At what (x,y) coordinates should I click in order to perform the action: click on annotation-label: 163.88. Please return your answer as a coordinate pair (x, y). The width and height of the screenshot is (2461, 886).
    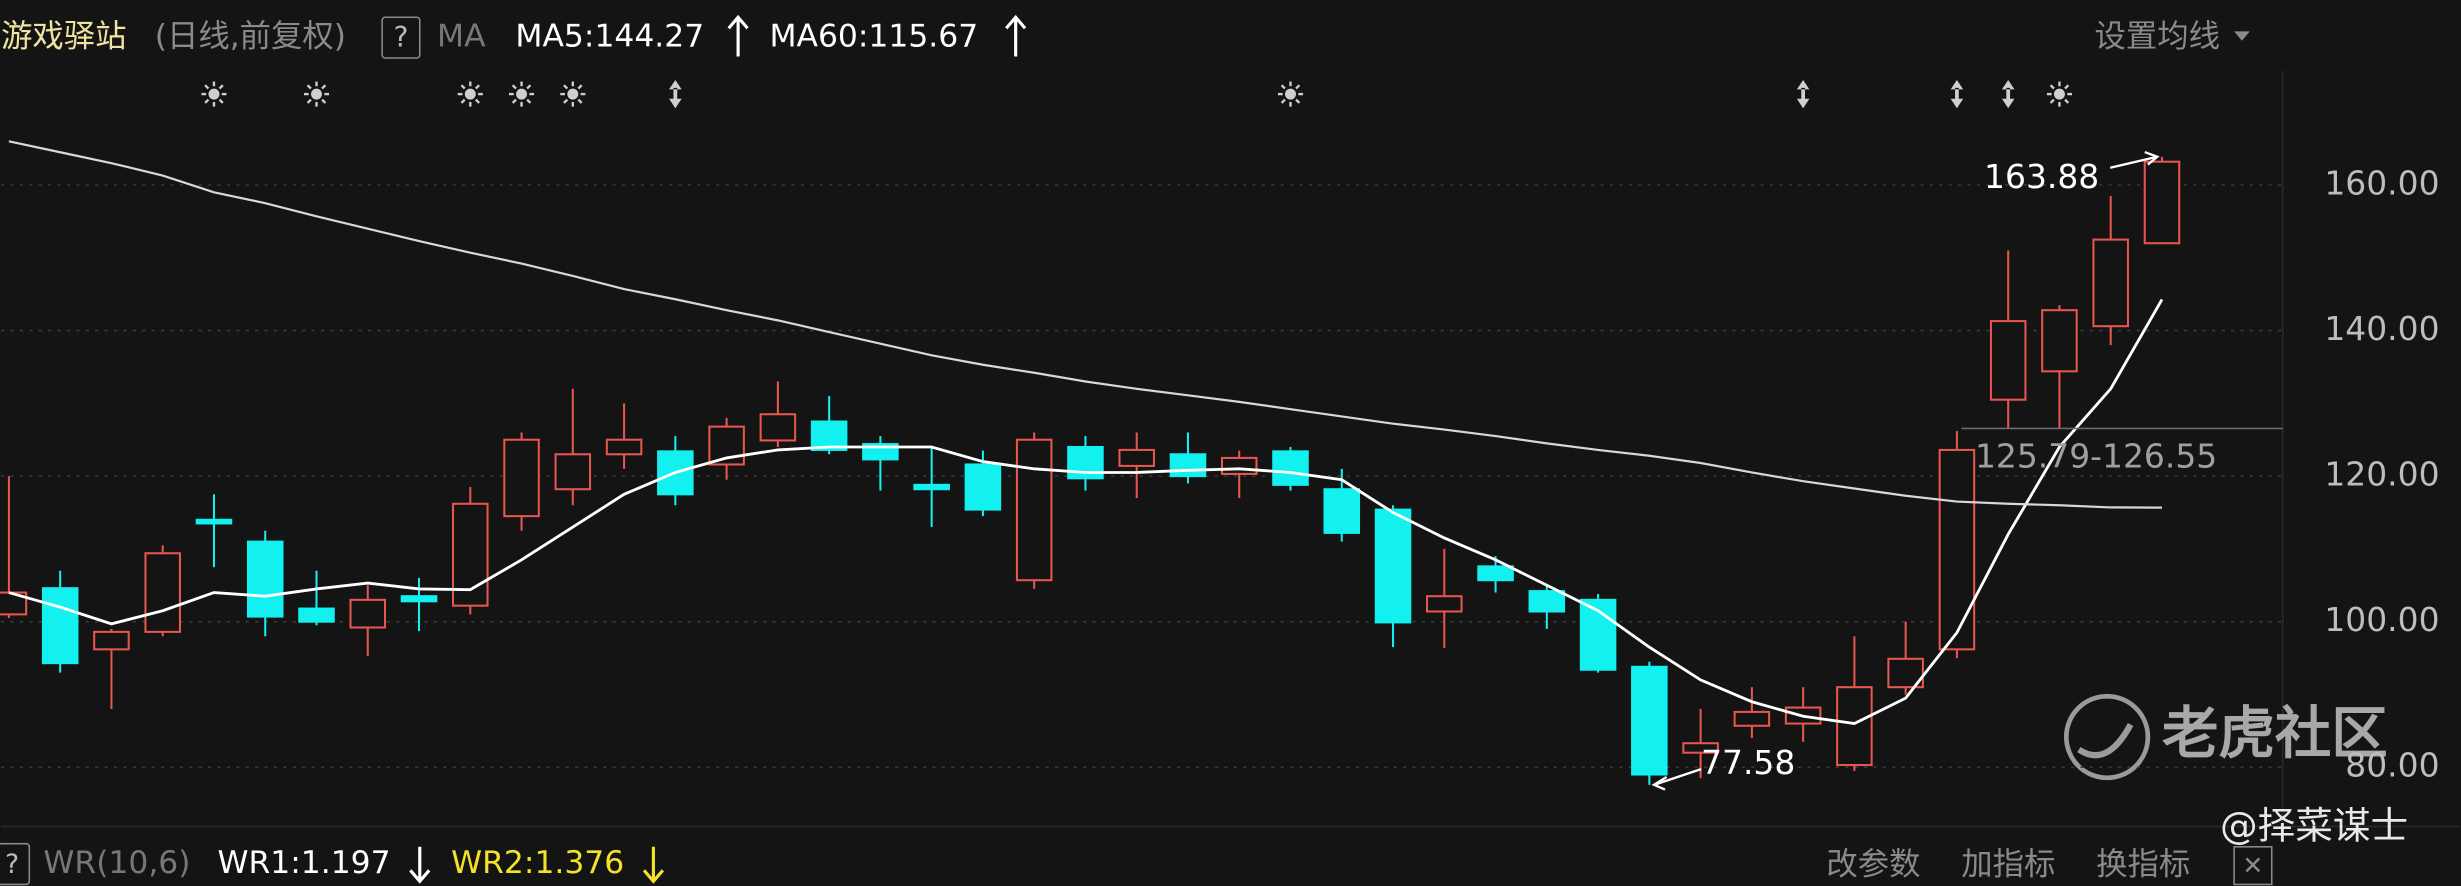
    Looking at the image, I should click on (2041, 176).